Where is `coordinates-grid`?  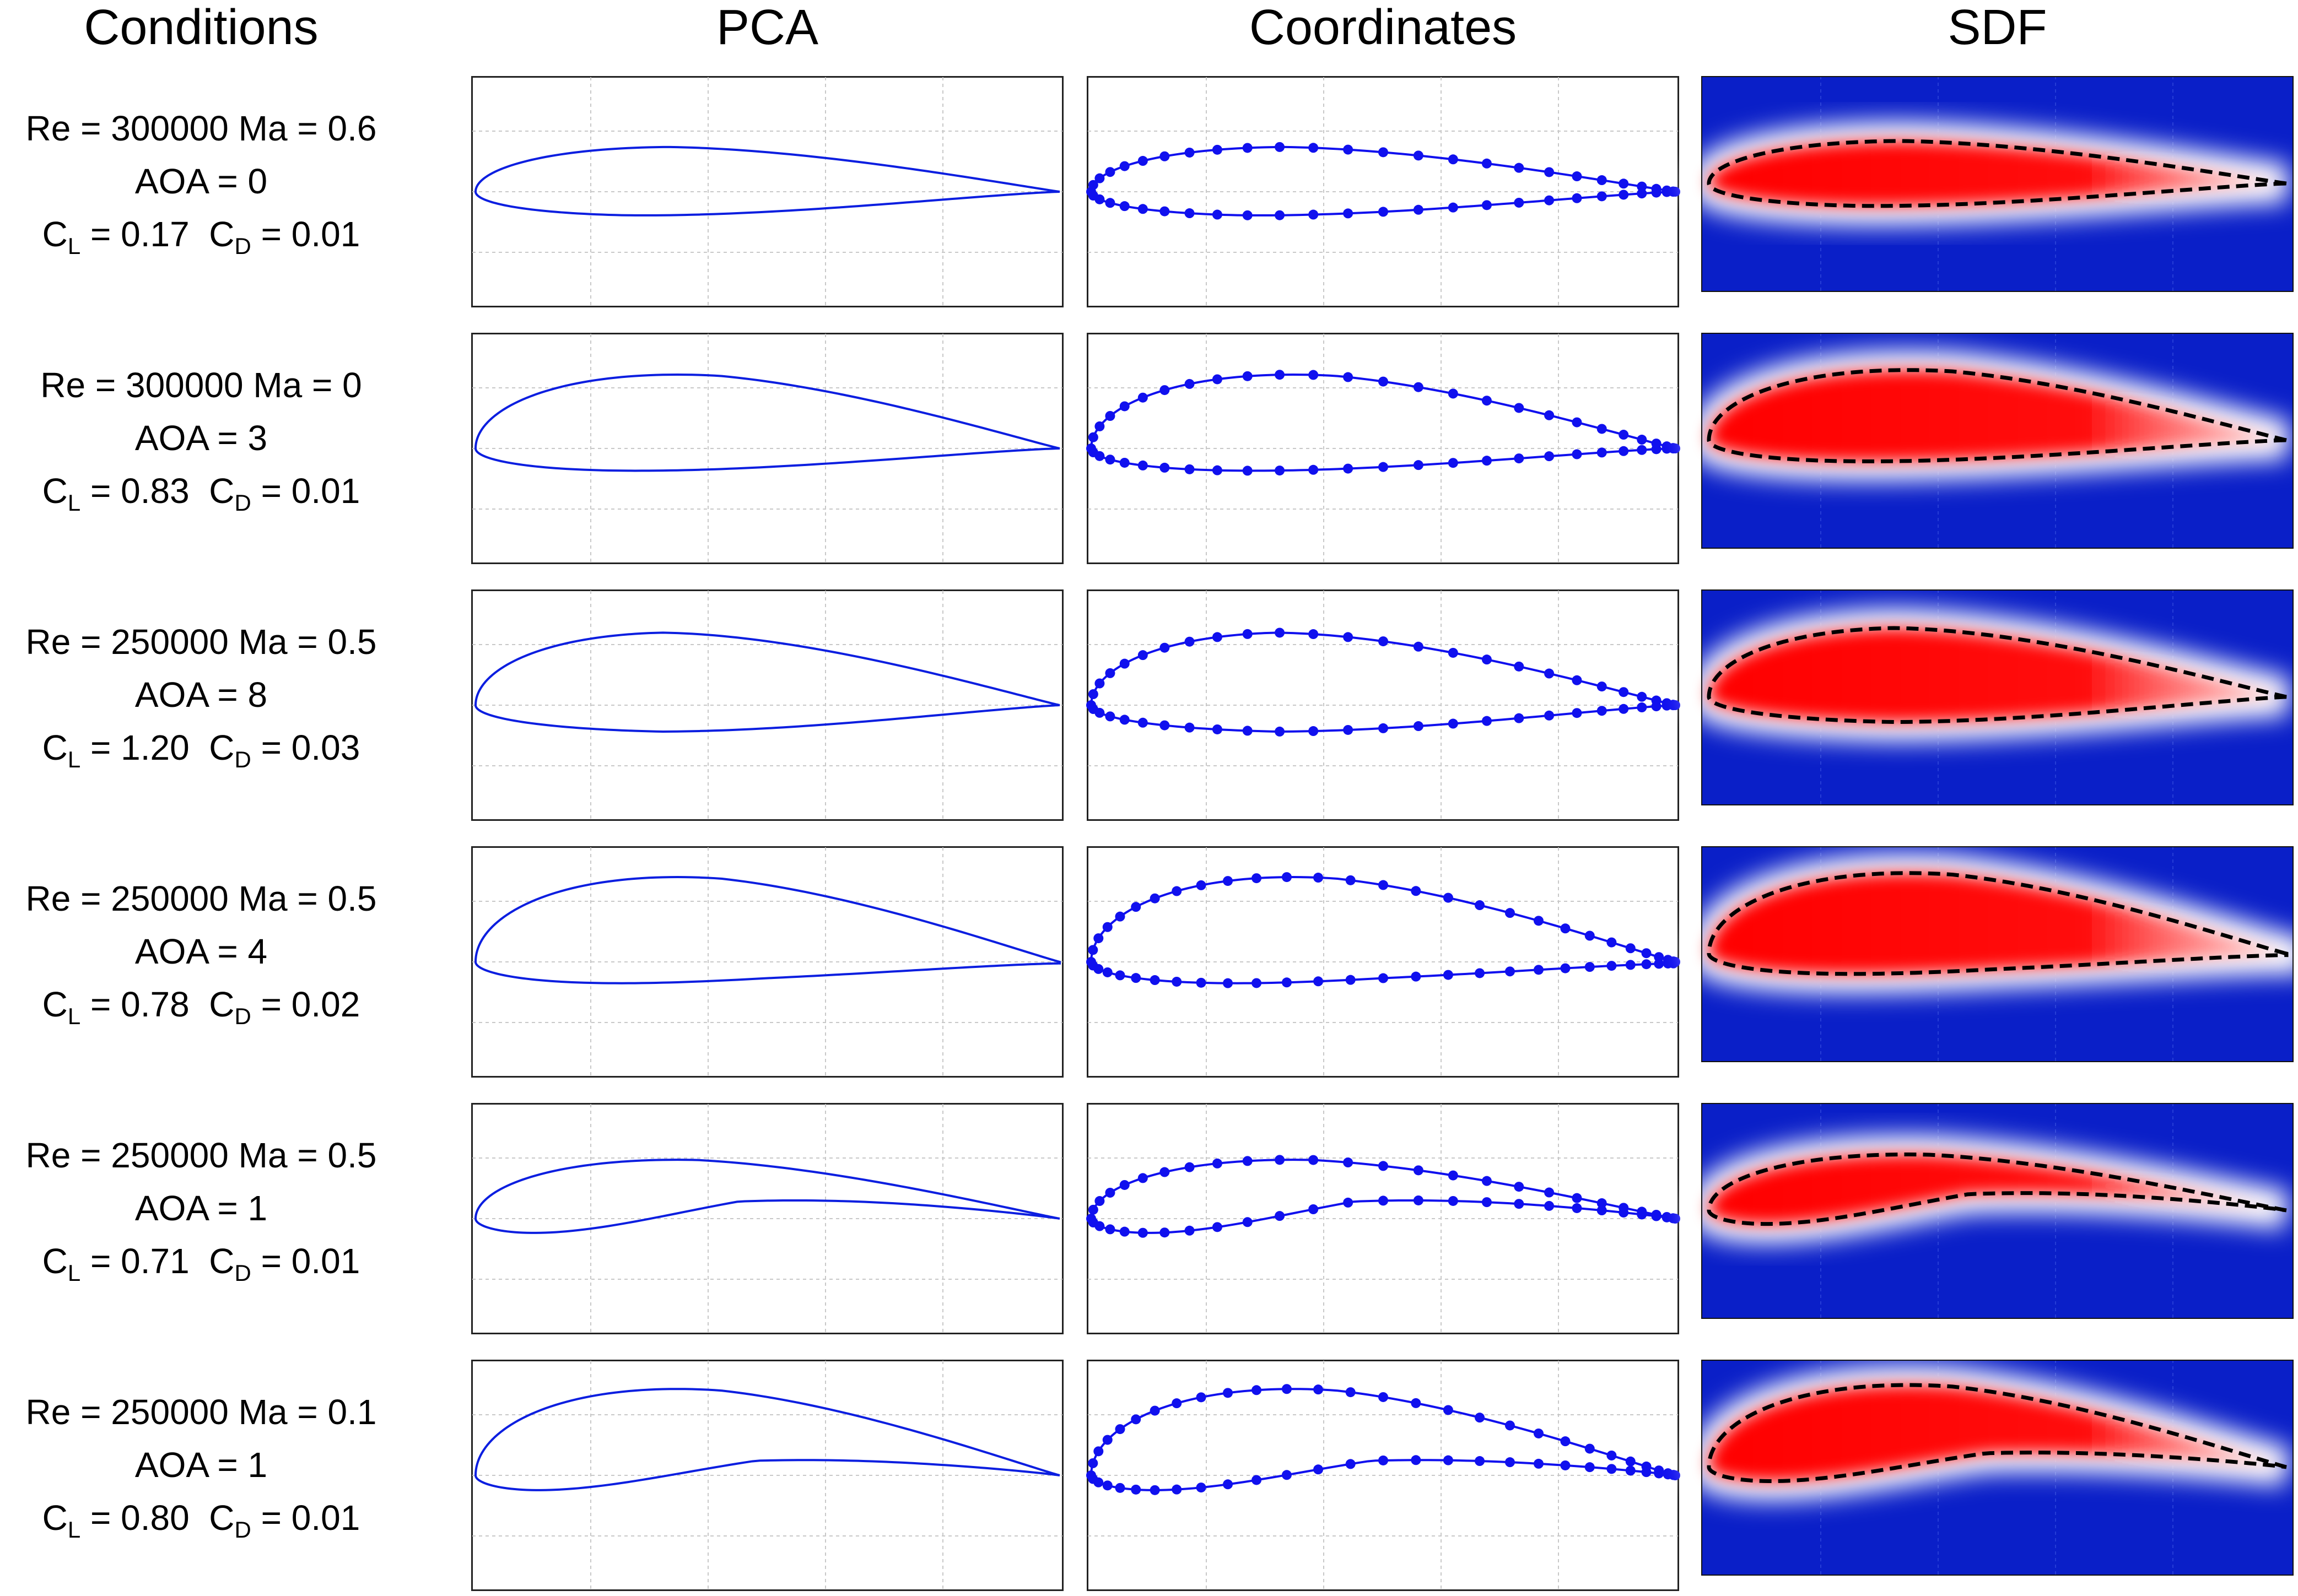
coordinates-grid is located at coordinates (1383, 191).